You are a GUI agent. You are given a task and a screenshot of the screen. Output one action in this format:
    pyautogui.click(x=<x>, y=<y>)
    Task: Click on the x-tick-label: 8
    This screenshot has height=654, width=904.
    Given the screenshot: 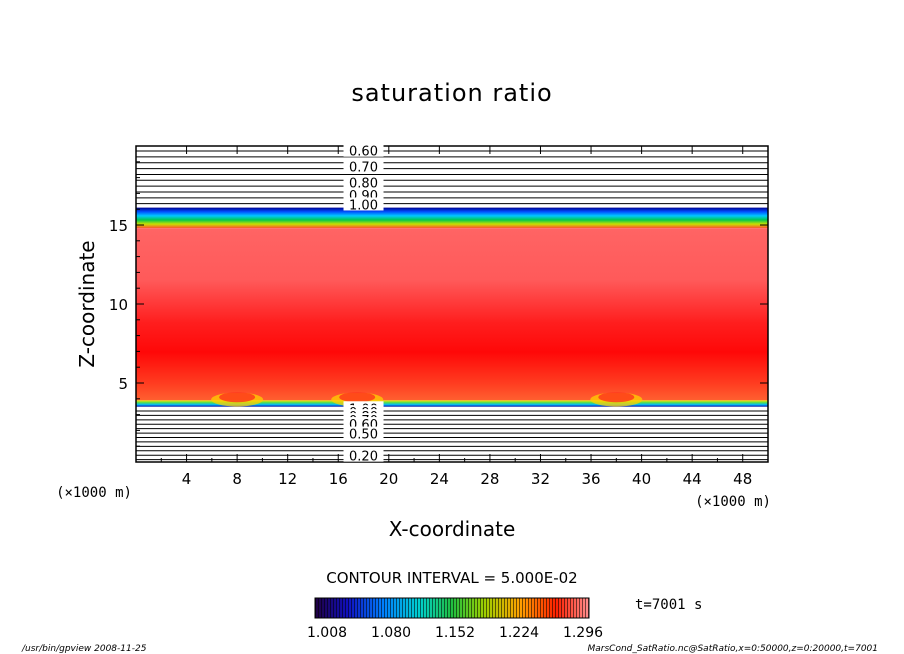 What is the action you would take?
    pyautogui.click(x=237, y=479)
    